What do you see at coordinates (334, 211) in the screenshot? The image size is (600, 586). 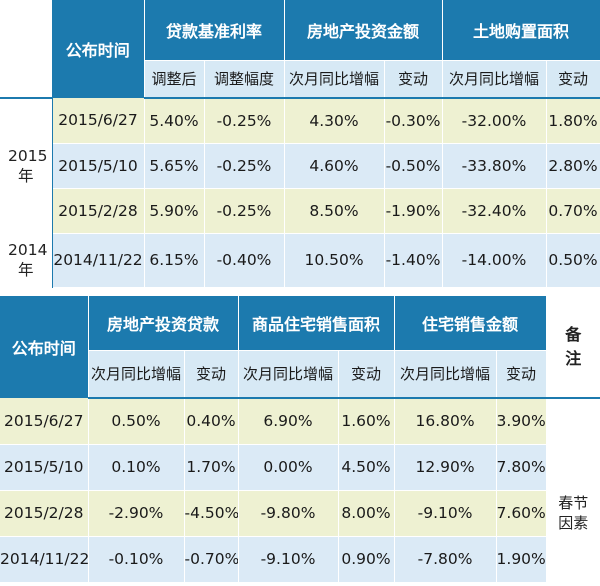 I see `value-cell: 8.50%` at bounding box center [334, 211].